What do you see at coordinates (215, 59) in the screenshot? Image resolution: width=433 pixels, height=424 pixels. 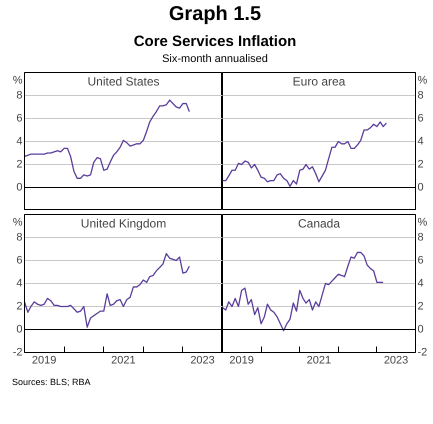 I see `text: Six-month annualised` at bounding box center [215, 59].